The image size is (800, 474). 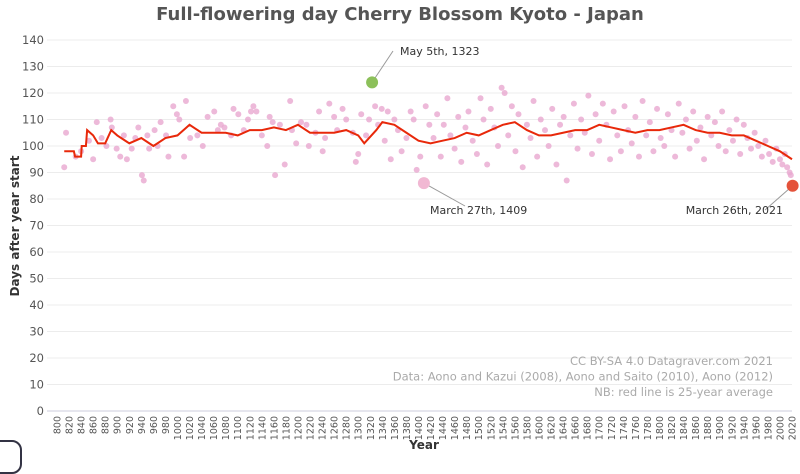 What do you see at coordinates (428, 141) in the screenshot?
I see `average-line` at bounding box center [428, 141].